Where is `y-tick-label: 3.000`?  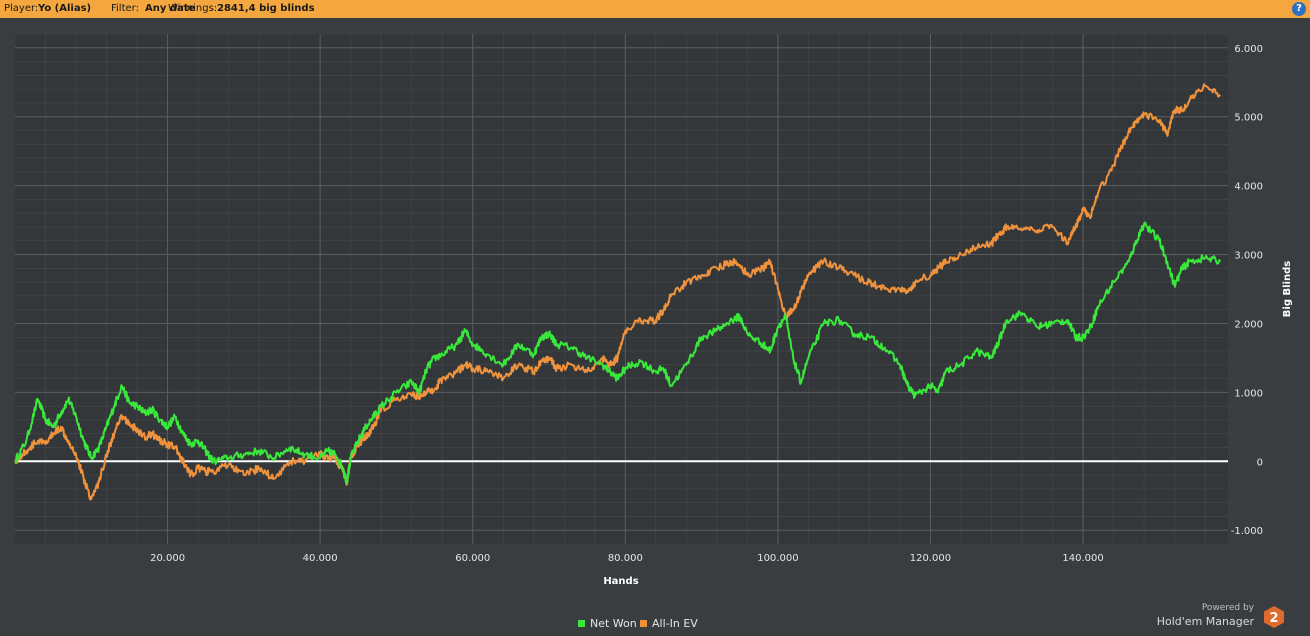
y-tick-label: 3.000 is located at coordinates (1248, 256).